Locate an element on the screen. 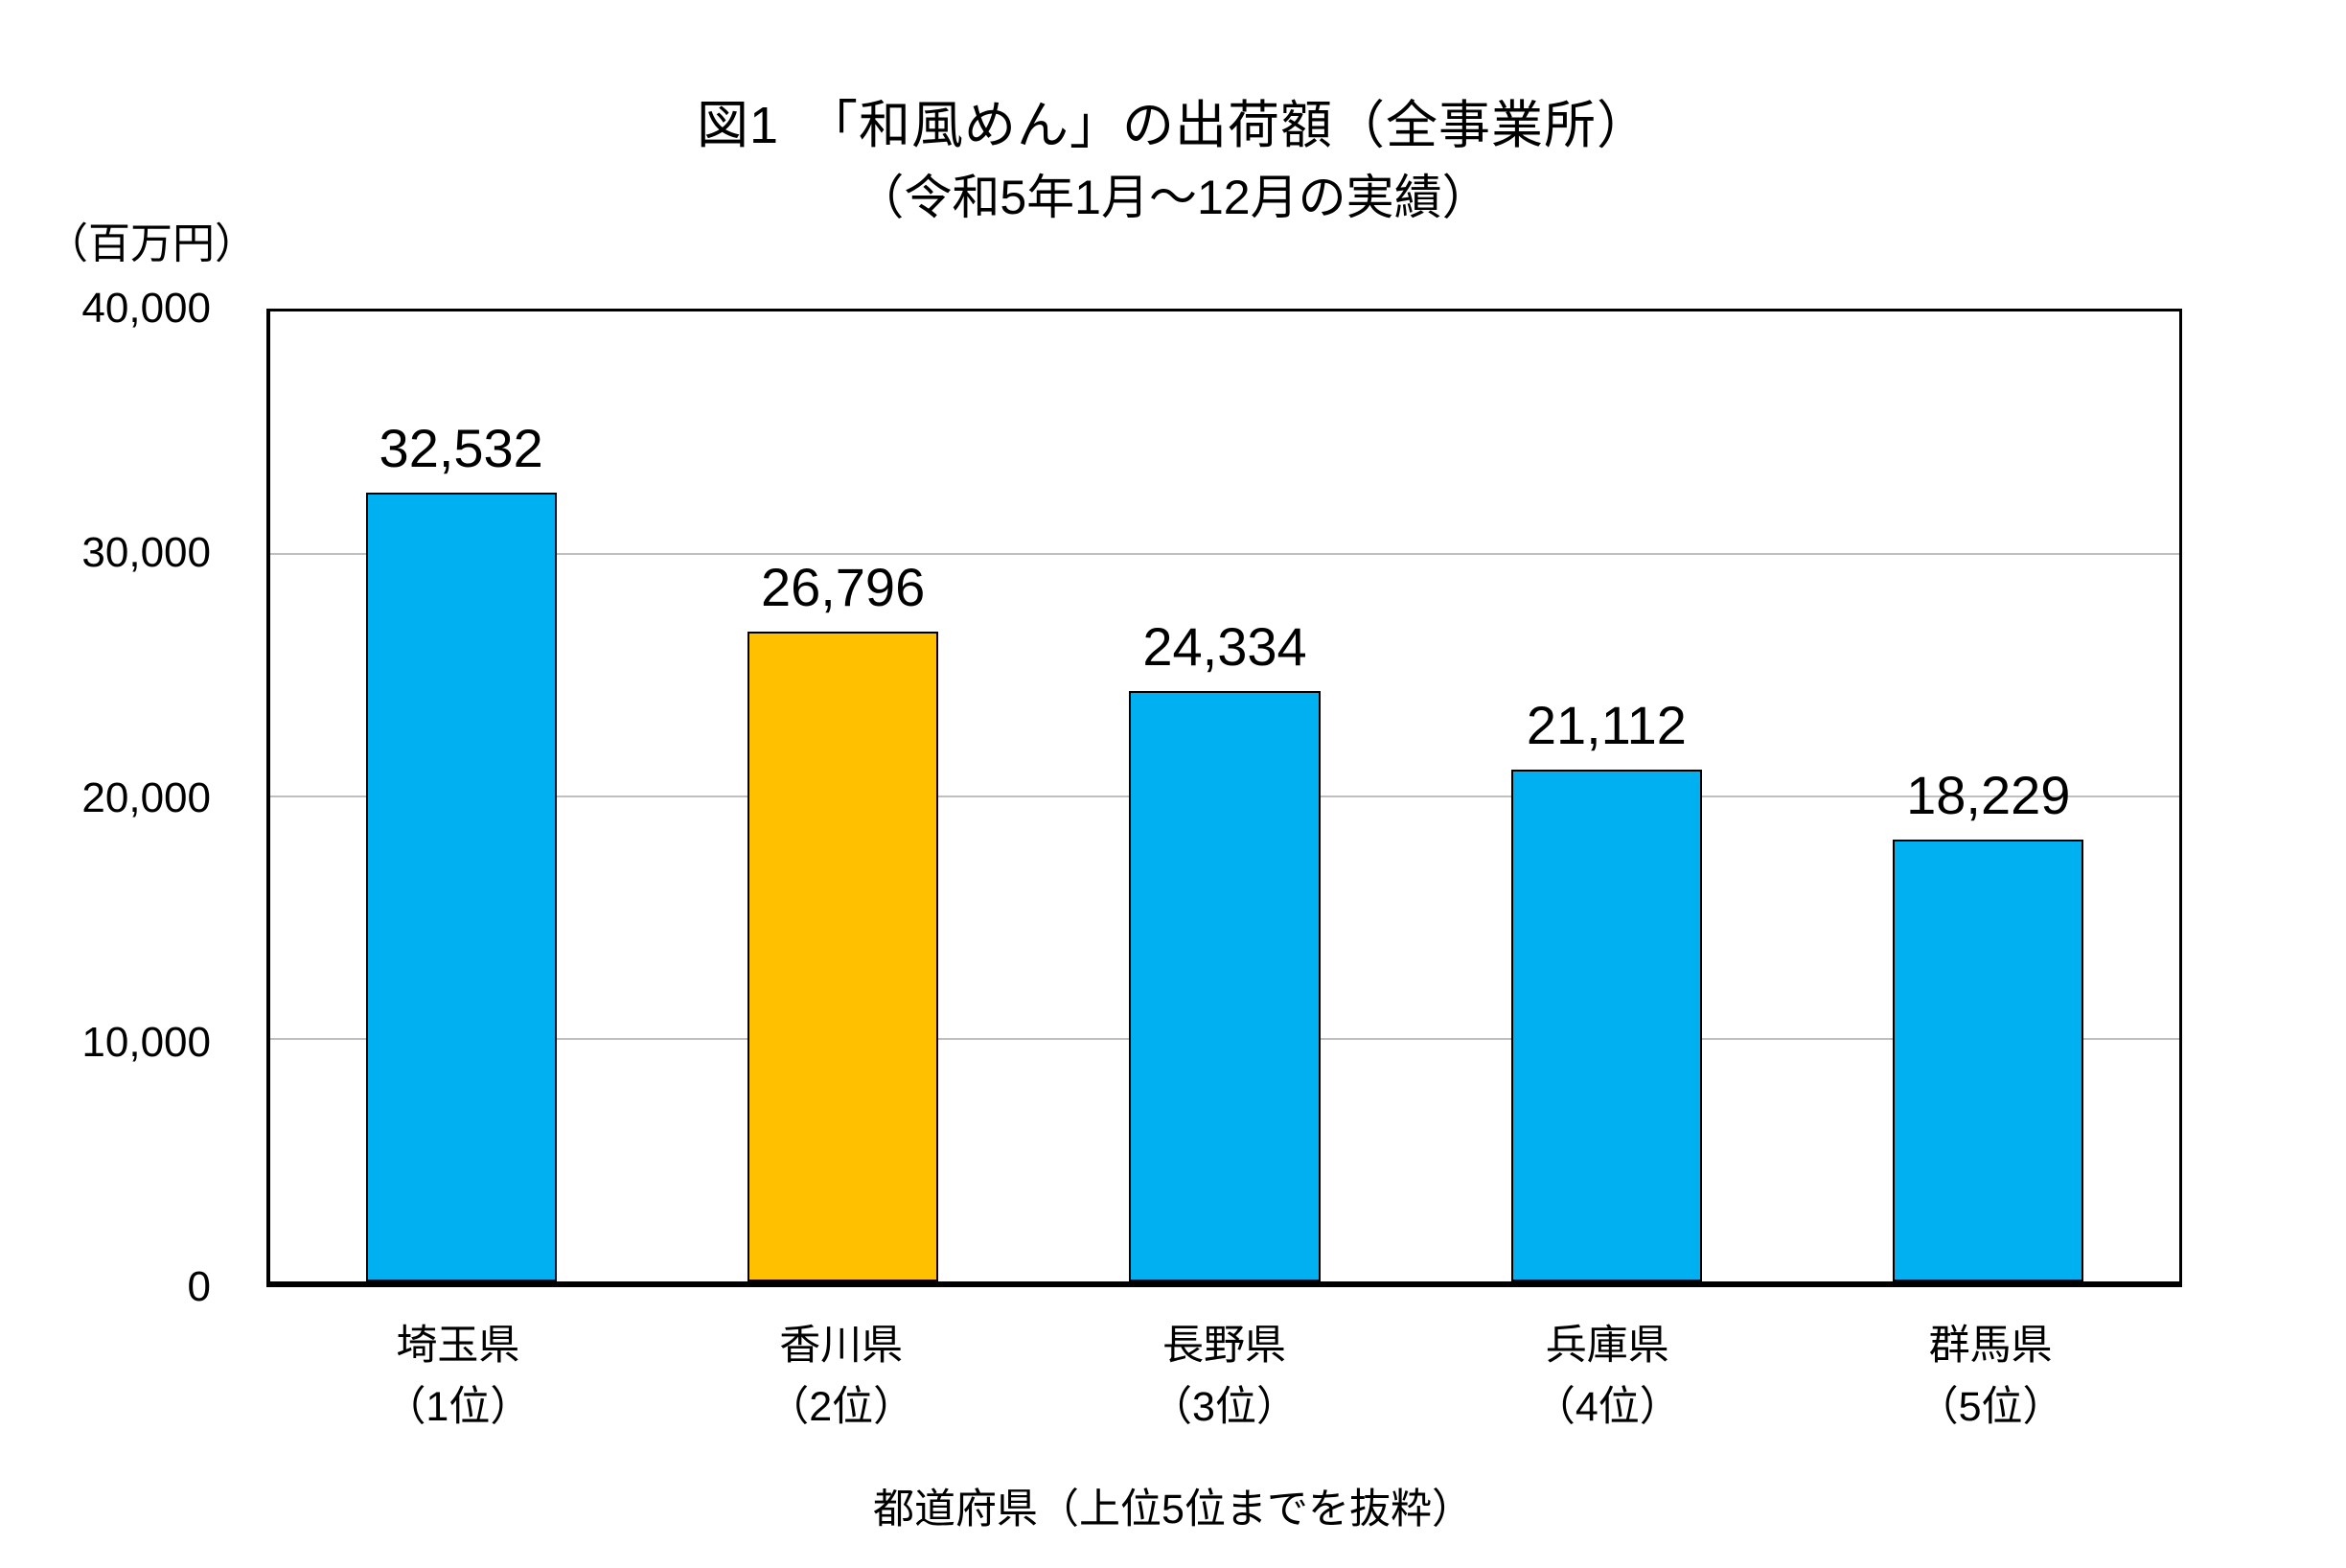 Image resolution: width=2346 pixels, height=1568 pixels. category-rank: （2位） is located at coordinates (841, 1407).